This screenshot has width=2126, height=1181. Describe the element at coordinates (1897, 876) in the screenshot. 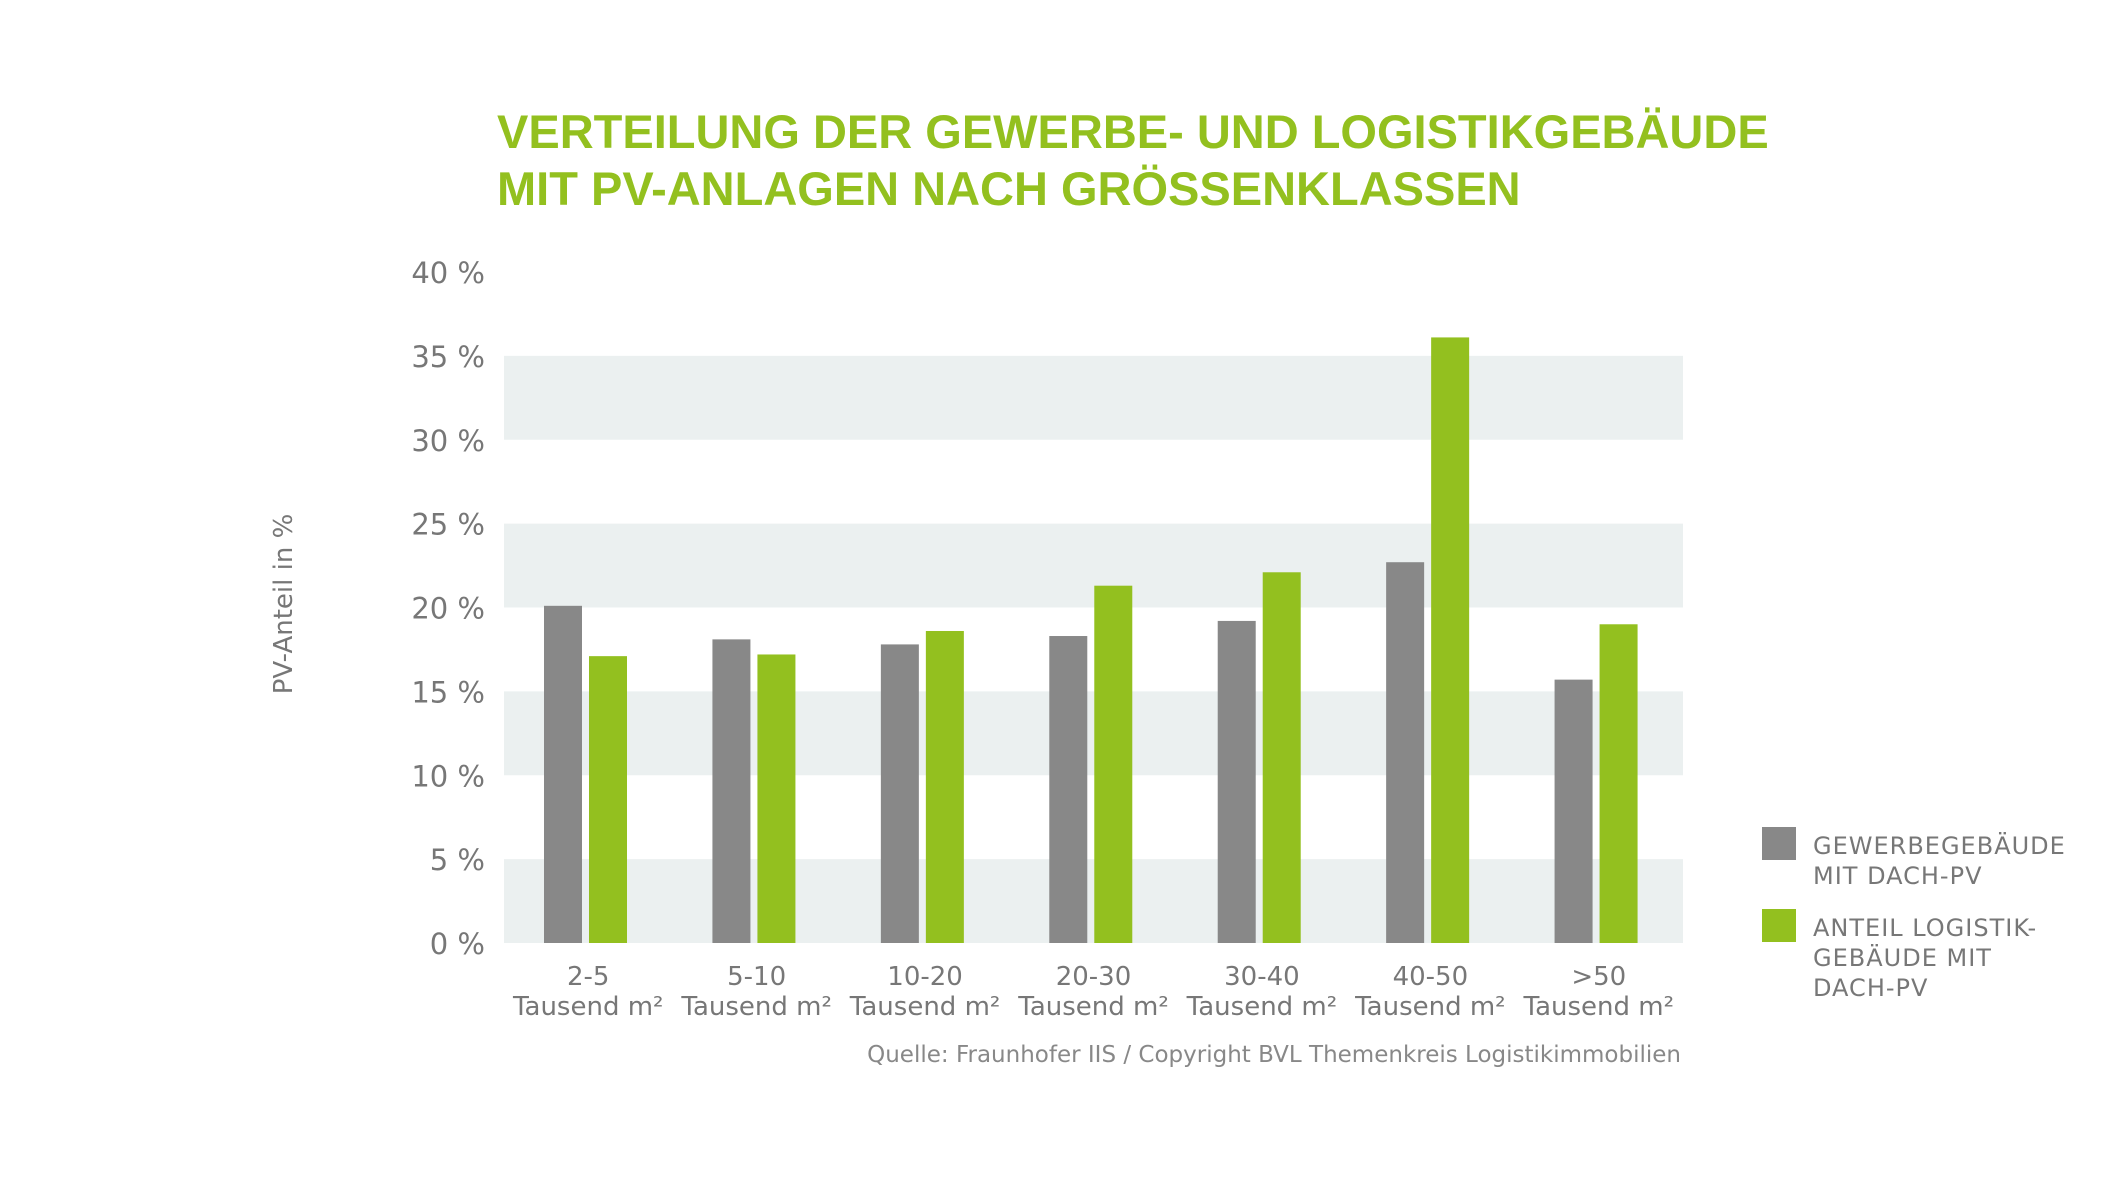

I see `legend-label: MIT DACH-PV` at that location.